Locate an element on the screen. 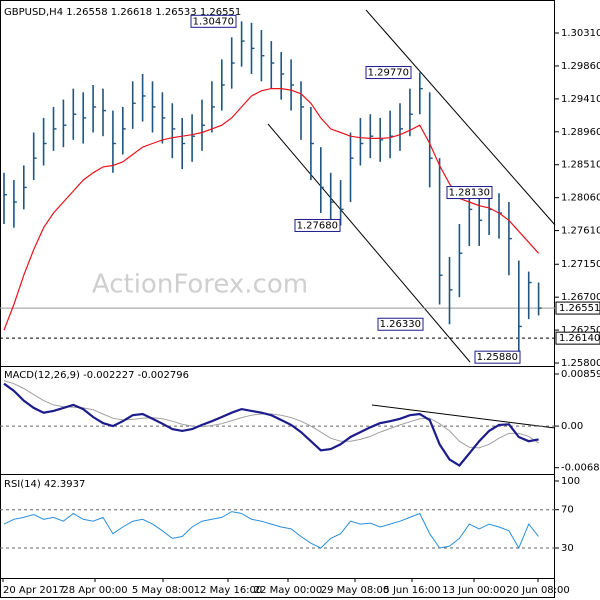  y-tick-label: 0.008592 is located at coordinates (580, 374).